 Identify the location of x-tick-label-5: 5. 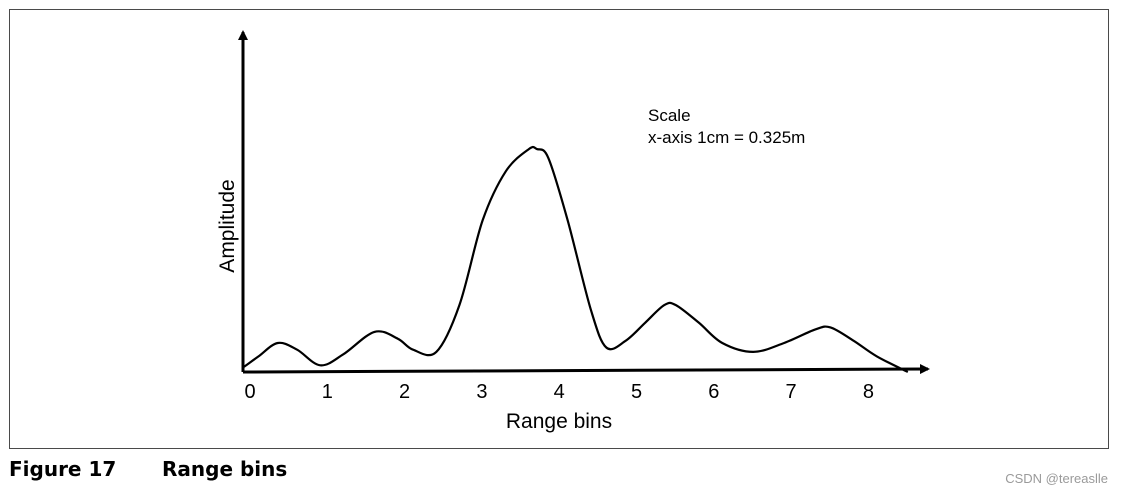
(636, 392).